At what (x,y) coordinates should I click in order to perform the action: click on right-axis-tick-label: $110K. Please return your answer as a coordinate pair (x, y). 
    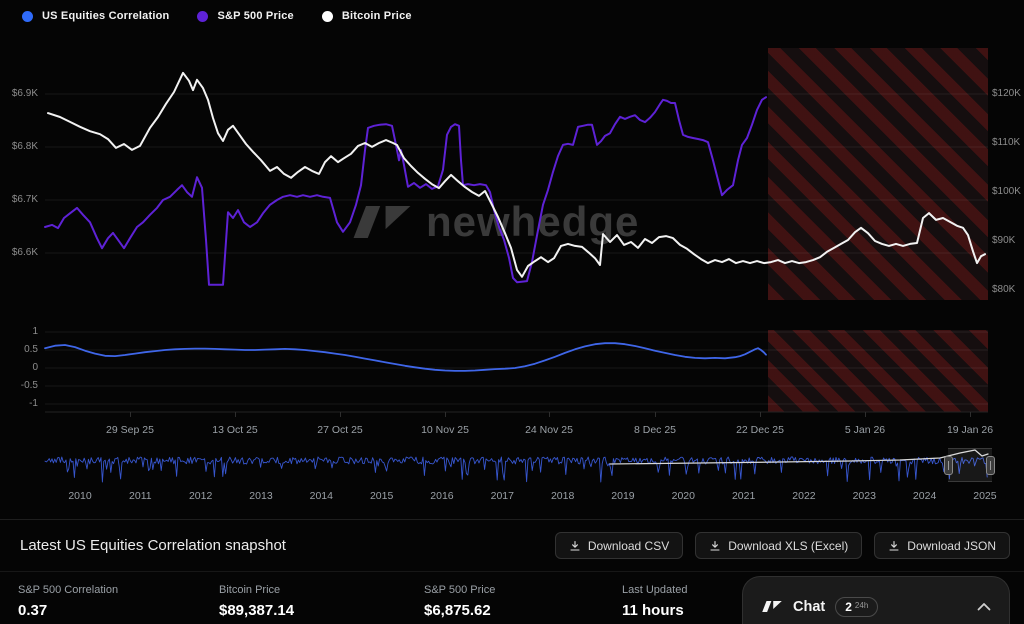
    Looking at the image, I should click on (1006, 142).